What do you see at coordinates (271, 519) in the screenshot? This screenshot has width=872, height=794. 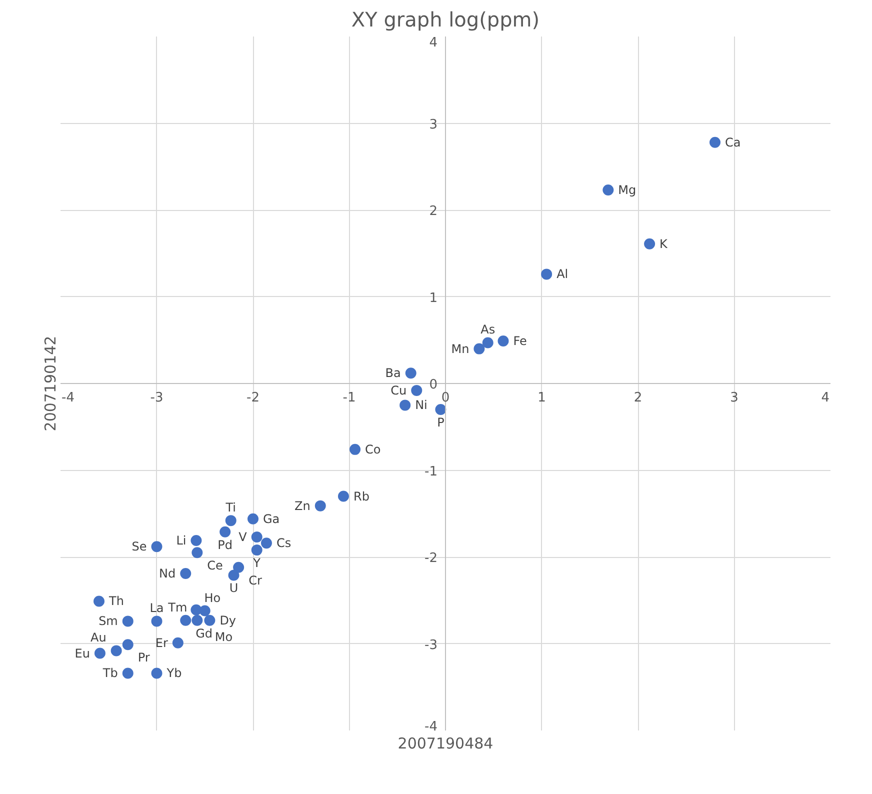 I see `annotation: Ga` at bounding box center [271, 519].